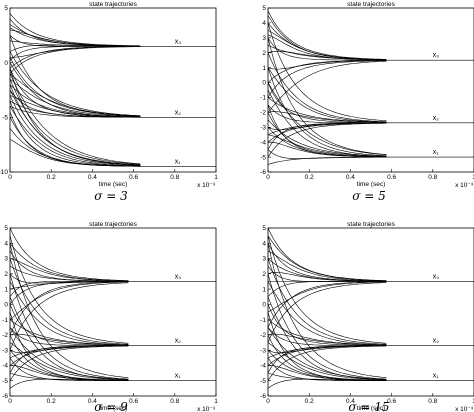 This screenshot has height=412, width=474. What do you see at coordinates (5, 350) in the screenshot?
I see `y-tick-label: -3` at bounding box center [5, 350].